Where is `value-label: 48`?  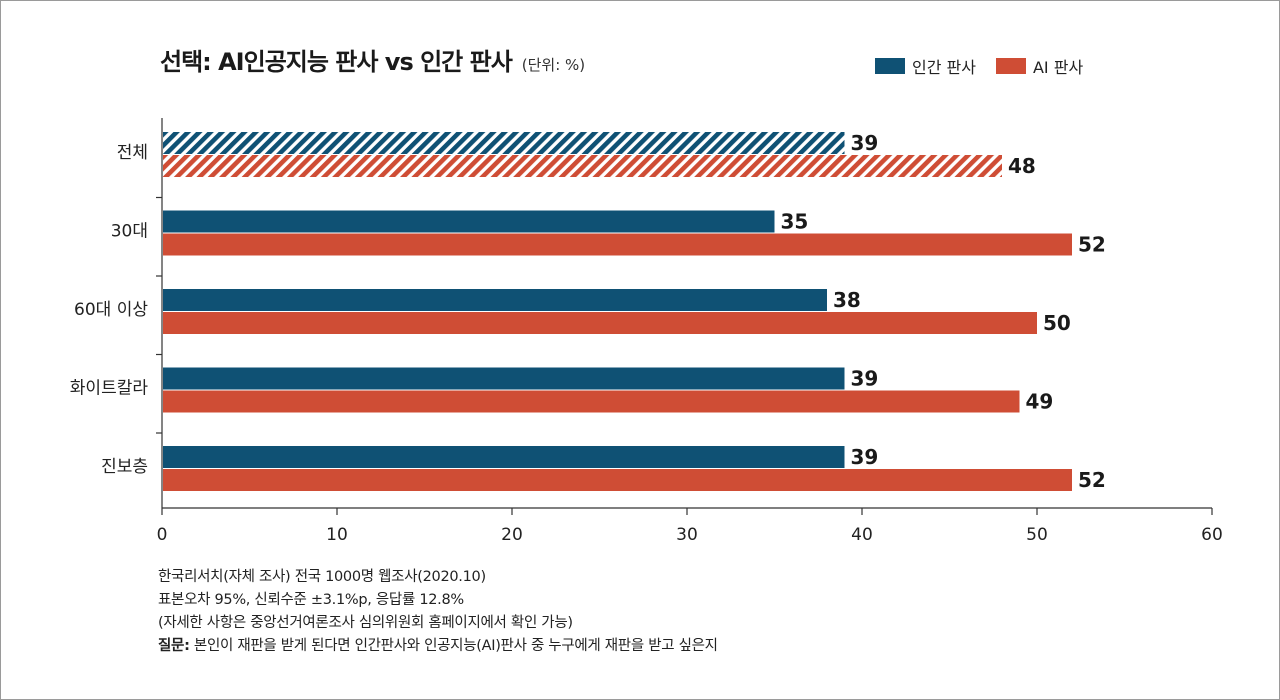 value-label: 48 is located at coordinates (1022, 166).